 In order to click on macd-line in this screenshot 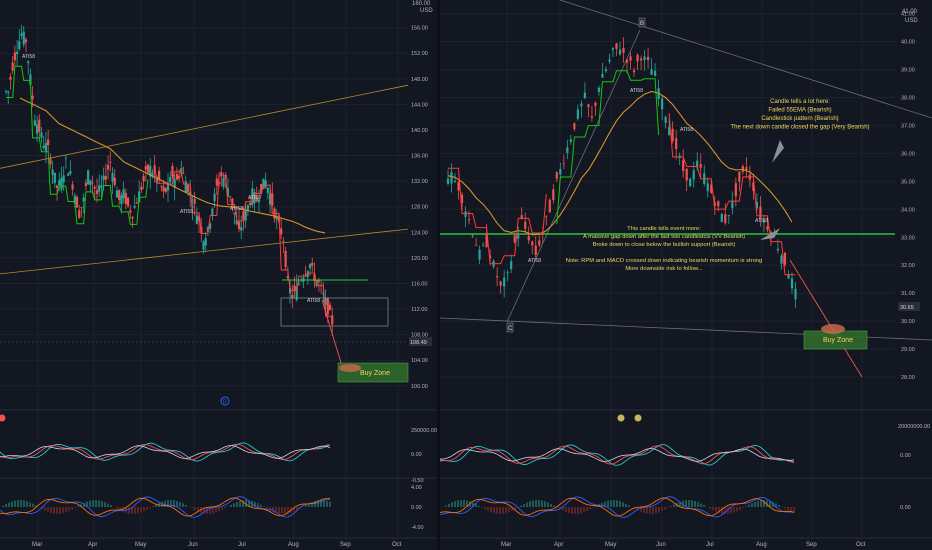, I will do `click(165, 507)`.